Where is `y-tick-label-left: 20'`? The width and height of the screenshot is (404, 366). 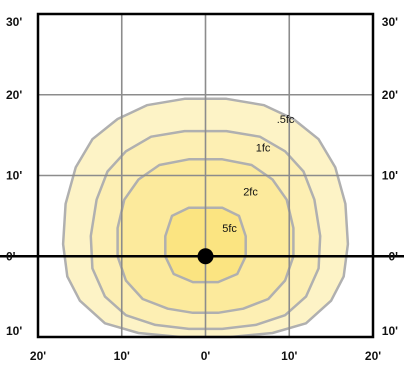
y-tick-label-left: 20' is located at coordinates (14, 95).